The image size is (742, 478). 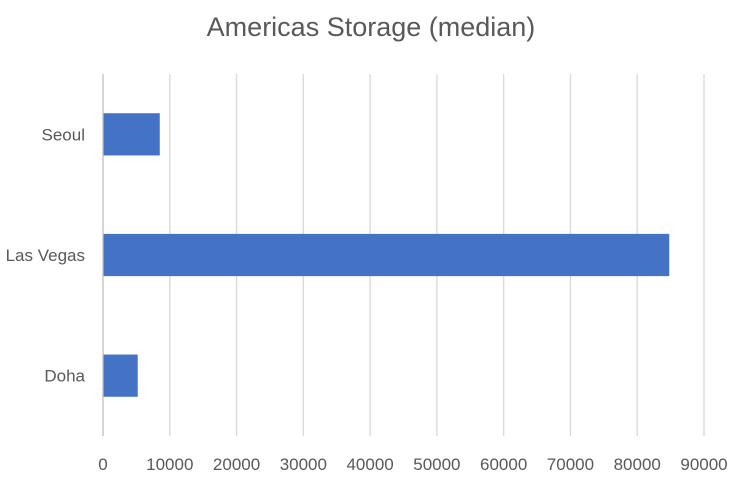 What do you see at coordinates (303, 464) in the screenshot?
I see `x-tick-label: 30000` at bounding box center [303, 464].